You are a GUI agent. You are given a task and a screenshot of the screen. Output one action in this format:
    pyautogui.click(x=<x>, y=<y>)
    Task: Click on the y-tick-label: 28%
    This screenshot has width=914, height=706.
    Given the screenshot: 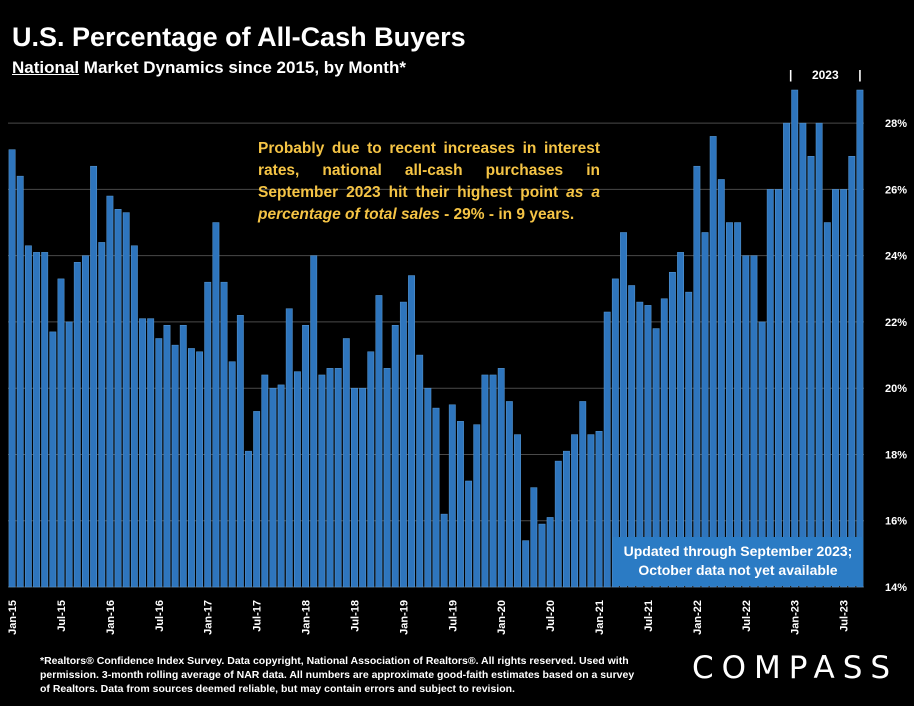 What is the action you would take?
    pyautogui.click(x=896, y=124)
    